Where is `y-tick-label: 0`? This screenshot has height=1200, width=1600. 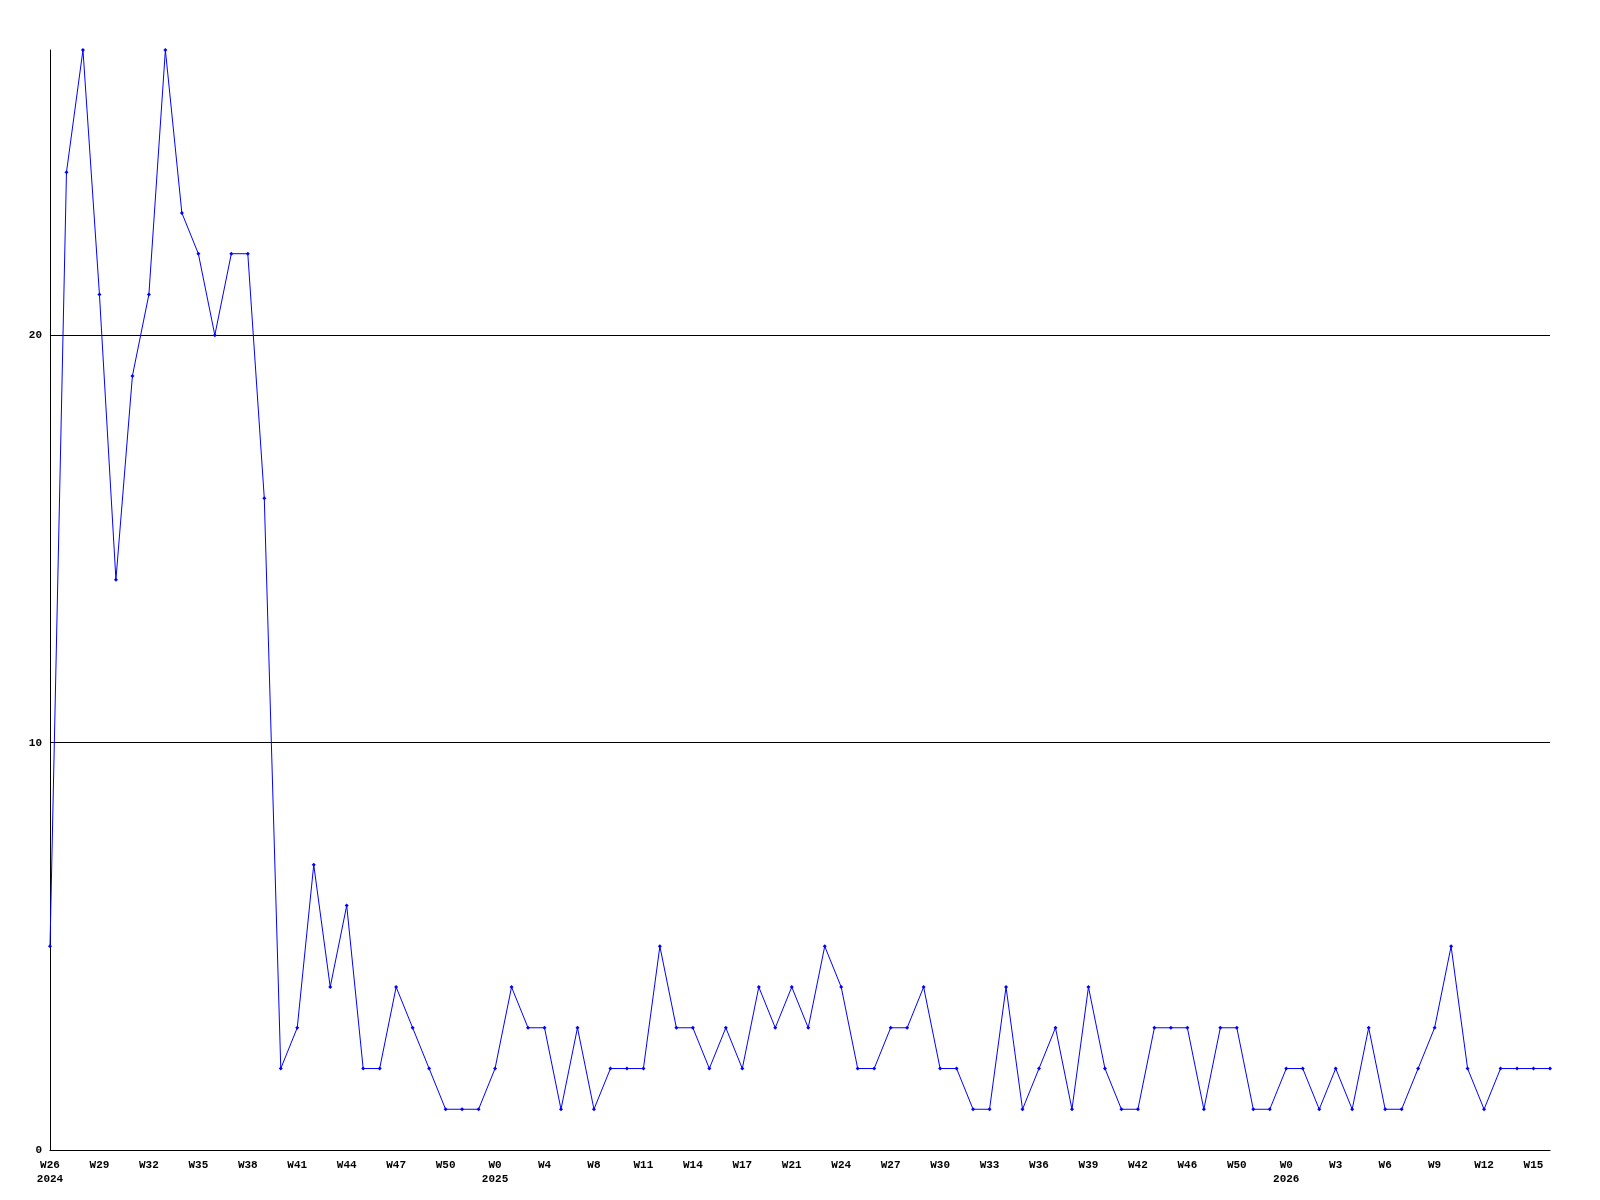 y-tick-label: 0 is located at coordinates (38, 1150).